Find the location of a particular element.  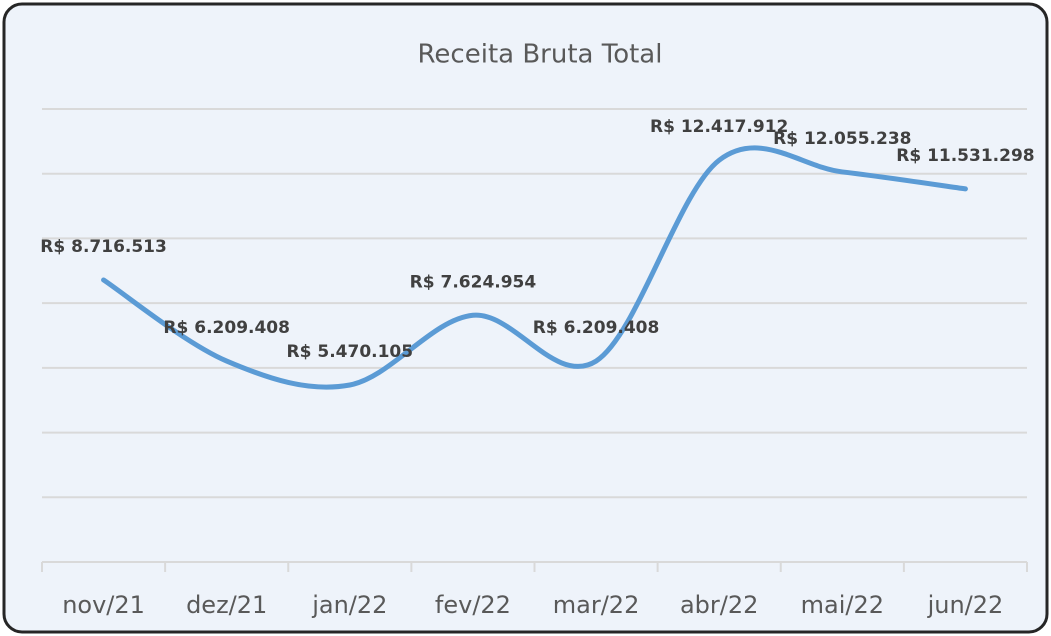

x-tick-label: mai/22 is located at coordinates (842, 605).